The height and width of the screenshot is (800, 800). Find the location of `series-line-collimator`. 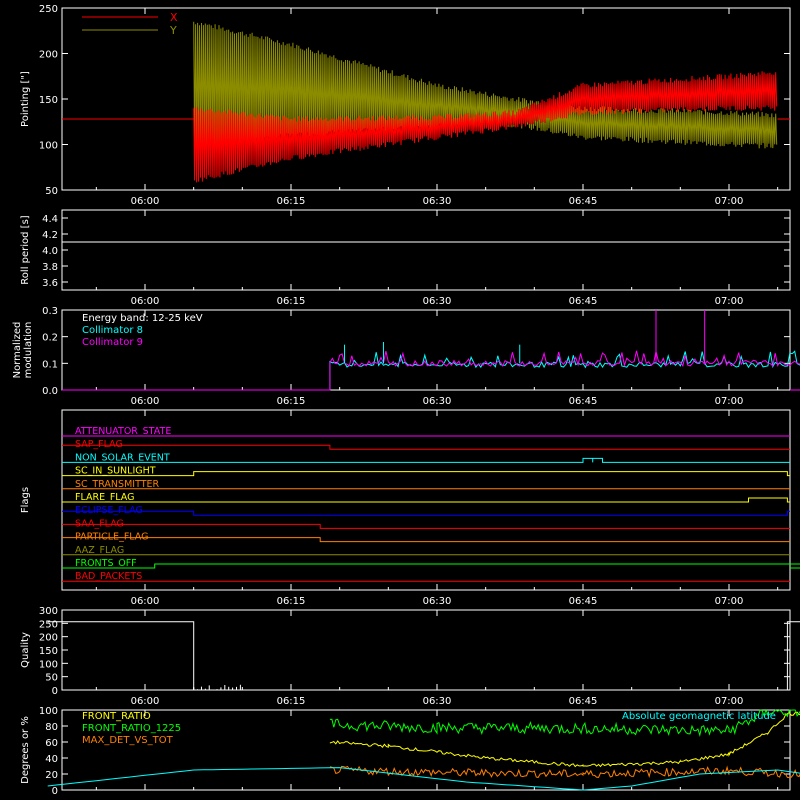

series-line-collimator is located at coordinates (431, 370).